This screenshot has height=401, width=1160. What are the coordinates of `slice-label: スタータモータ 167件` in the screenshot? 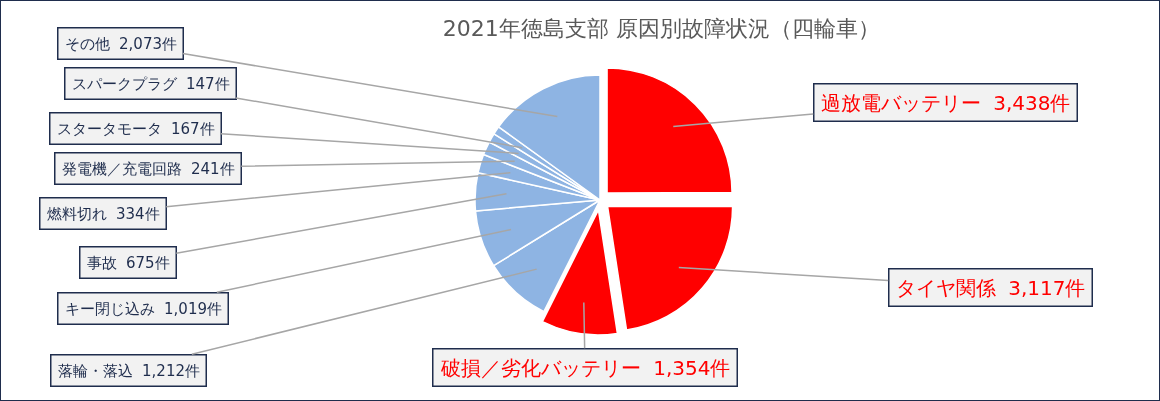 It's located at (135, 128).